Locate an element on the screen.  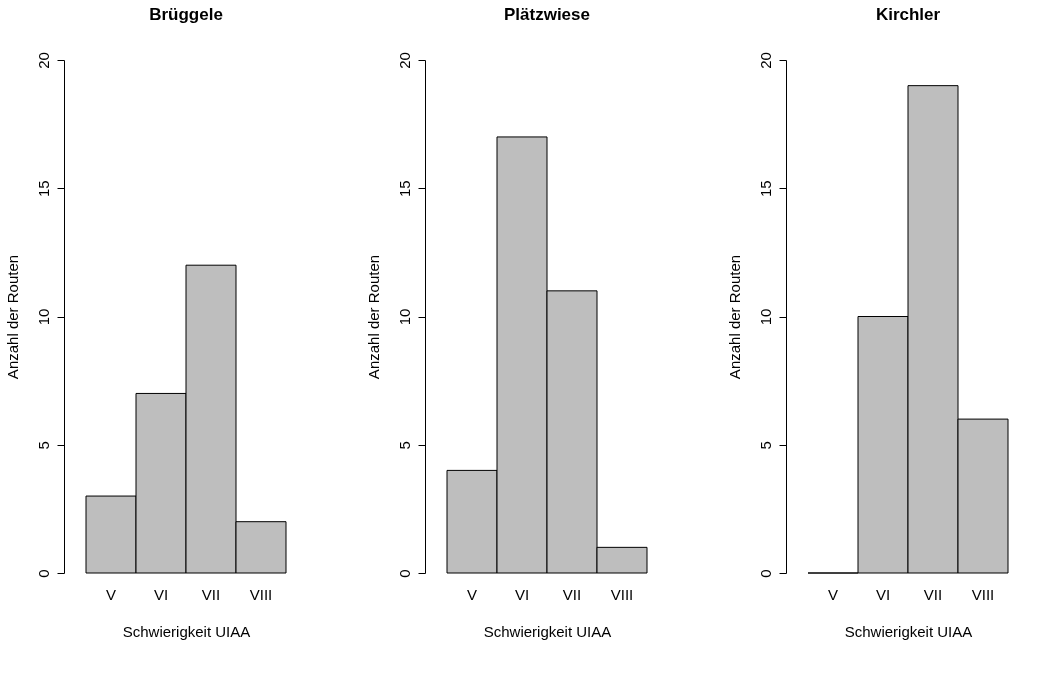
chart-title: Plätzwiese is located at coordinates (547, 14).